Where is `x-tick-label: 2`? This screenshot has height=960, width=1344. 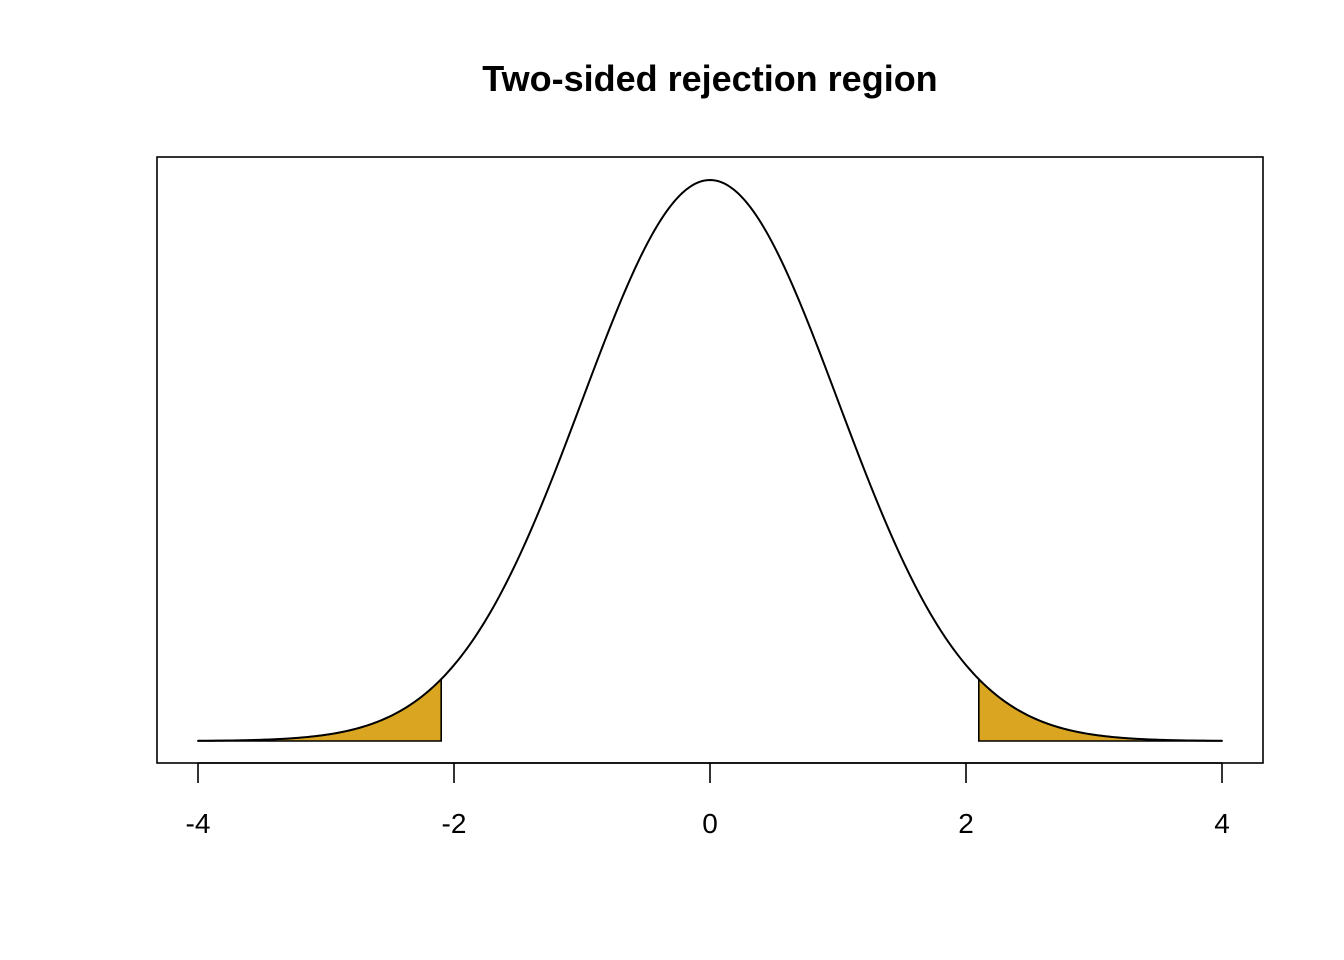 x-tick-label: 2 is located at coordinates (966, 823).